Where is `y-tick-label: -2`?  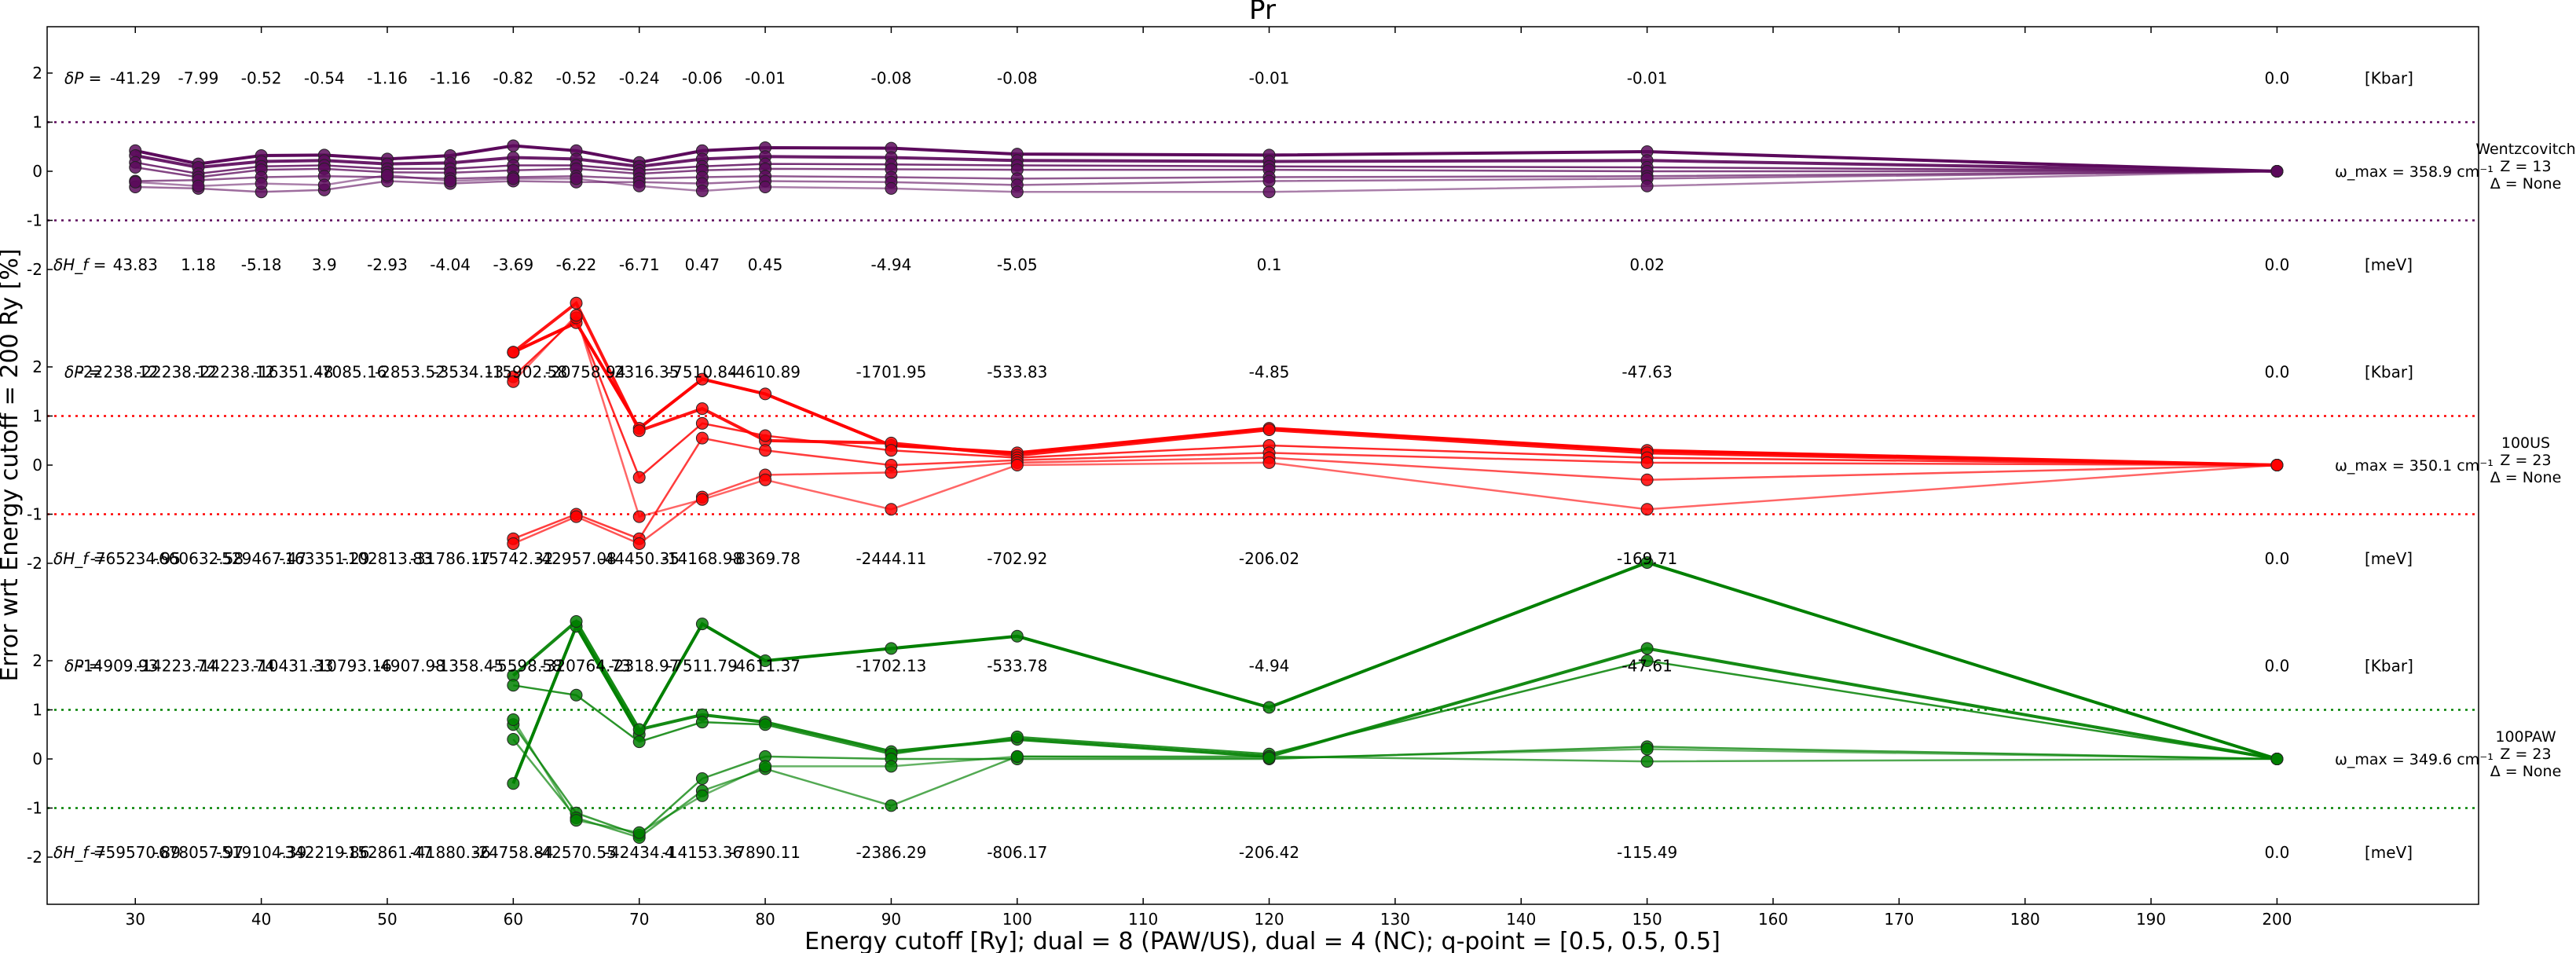 y-tick-label: -2 is located at coordinates (34, 269).